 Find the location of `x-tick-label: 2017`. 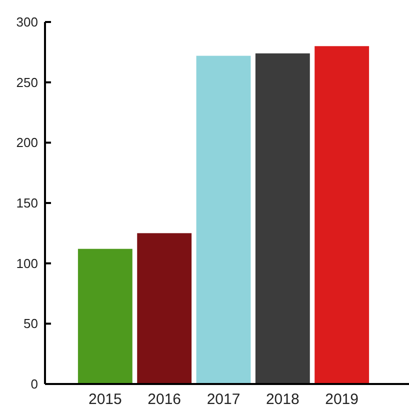

x-tick-label: 2017 is located at coordinates (223, 399).